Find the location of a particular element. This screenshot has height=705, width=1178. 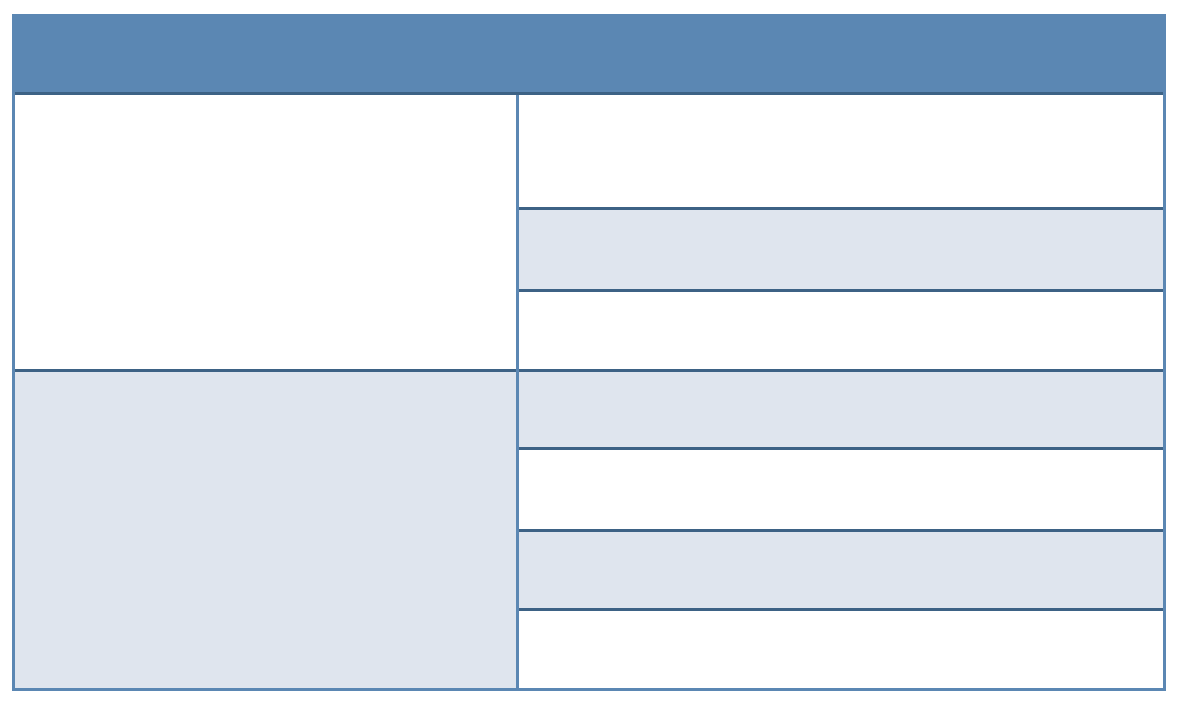

table-header-cell is located at coordinates (589, 56).